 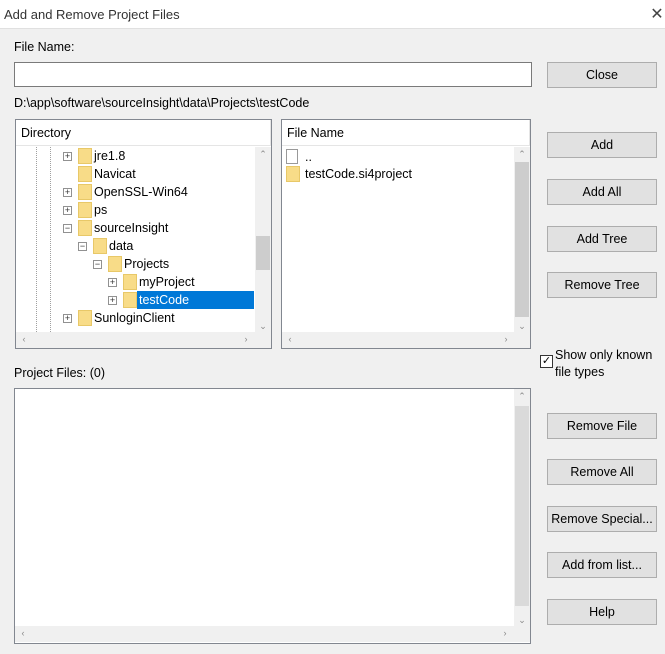 What do you see at coordinates (359, 174) in the screenshot?
I see `file-item-label: testCode.si4project` at bounding box center [359, 174].